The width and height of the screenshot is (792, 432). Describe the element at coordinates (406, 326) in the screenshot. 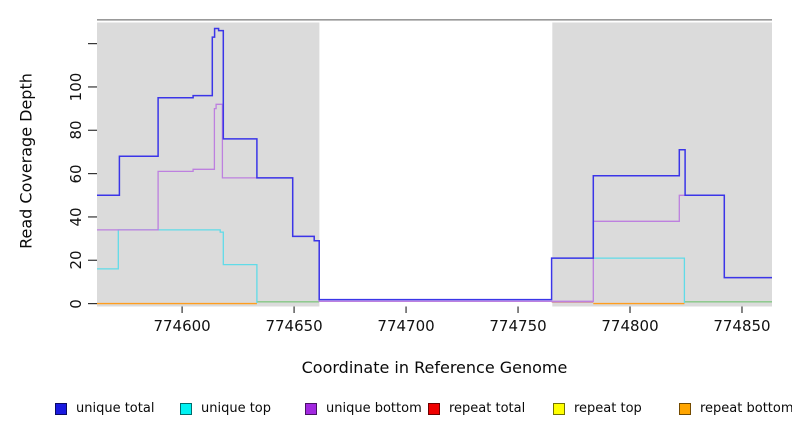

I see `x-tick-label: 774700` at that location.